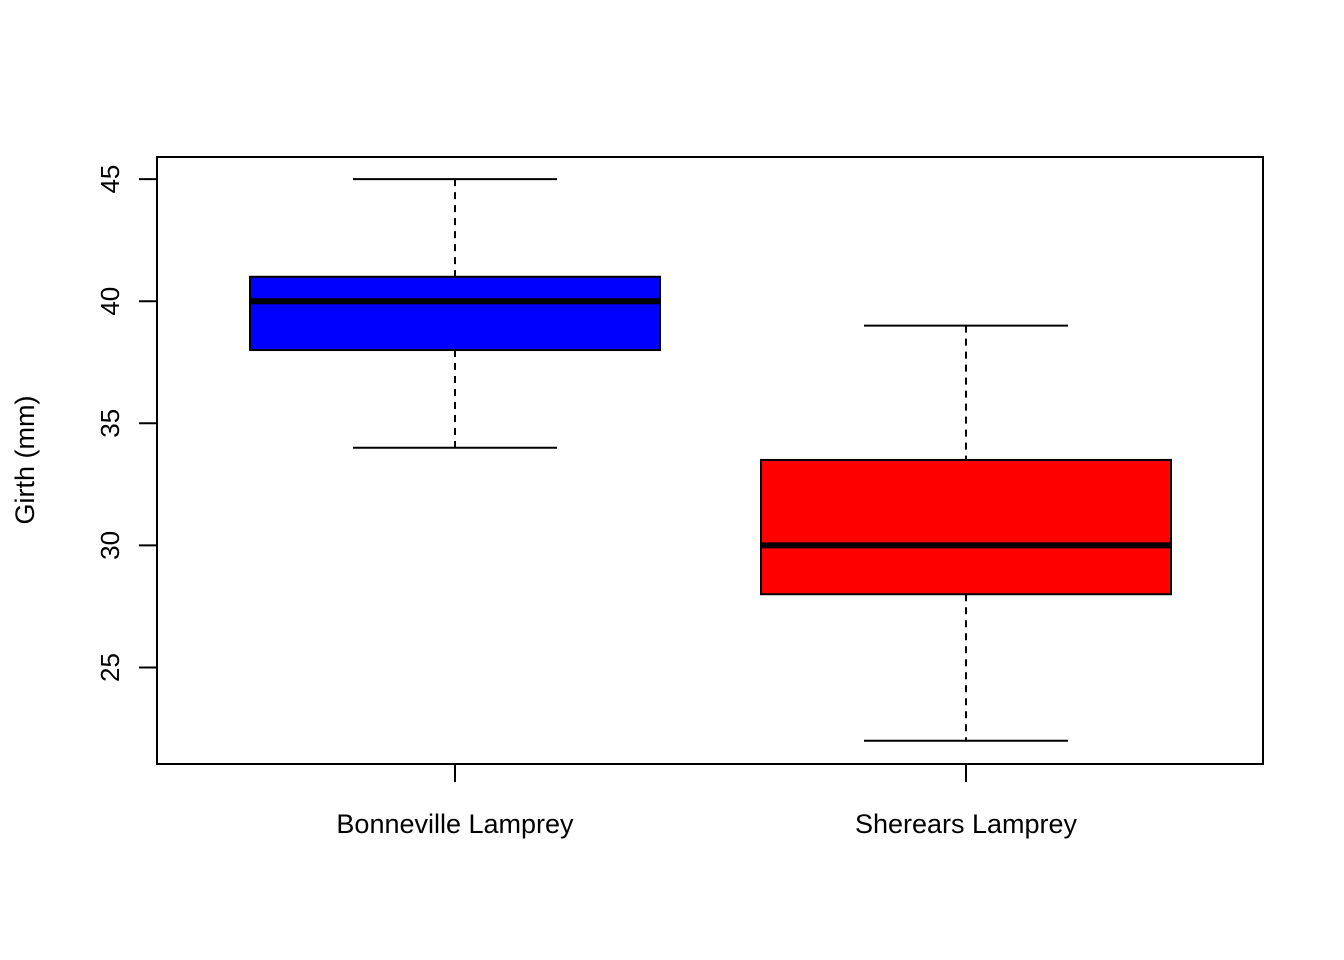 Image resolution: width=1344 pixels, height=960 pixels. What do you see at coordinates (966, 824) in the screenshot?
I see `x-category-label: Sherears Lamprey` at bounding box center [966, 824].